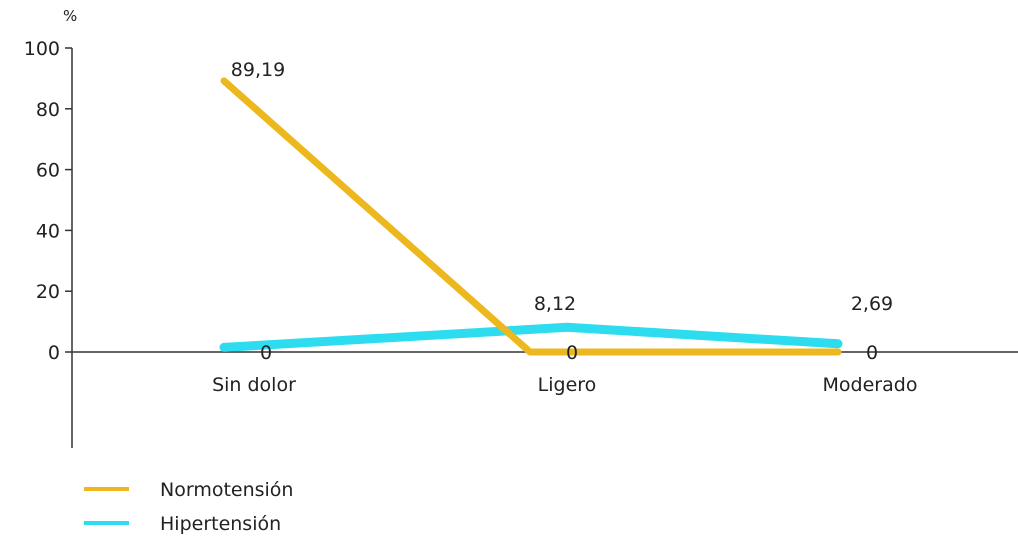  Describe the element at coordinates (70, 16) in the screenshot. I see `y-unit-label: %` at that location.